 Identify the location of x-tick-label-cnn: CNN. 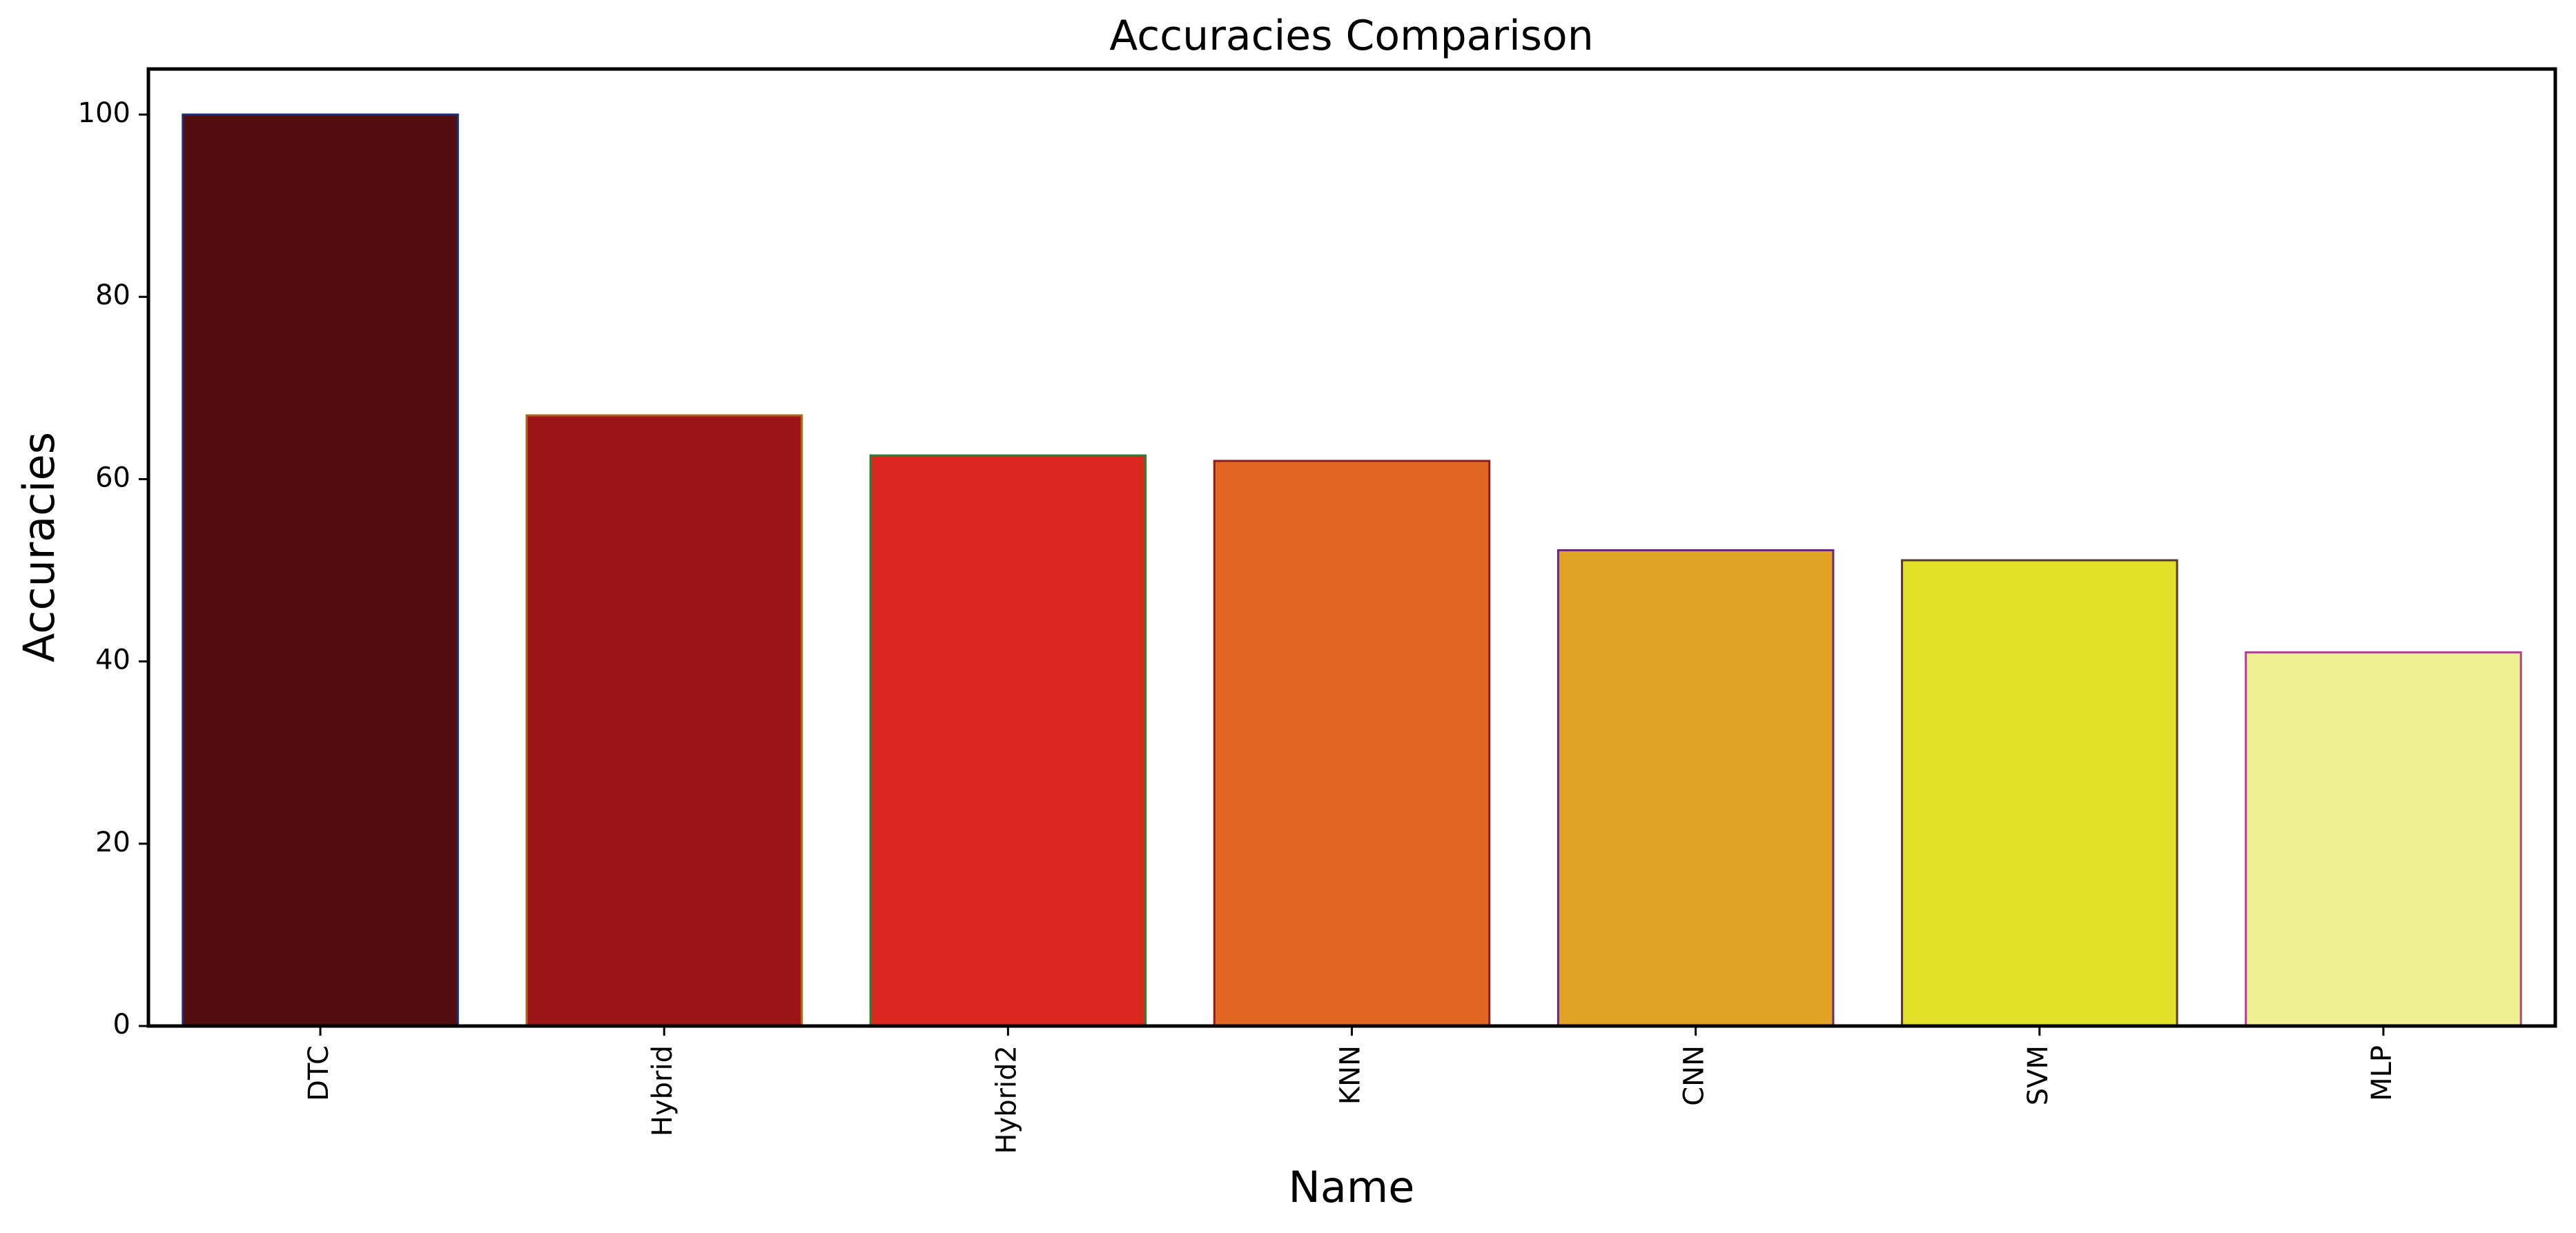
(1694, 1075).